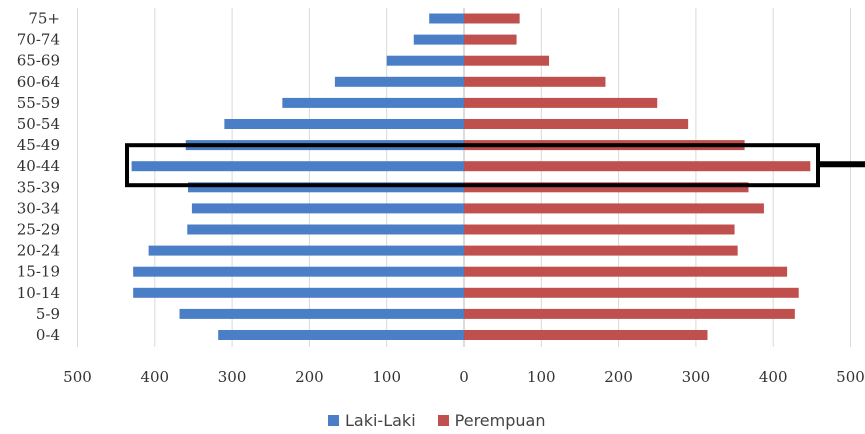 The height and width of the screenshot is (434, 865). Describe the element at coordinates (38, 61) in the screenshot. I see `age-label: 65-69` at that location.